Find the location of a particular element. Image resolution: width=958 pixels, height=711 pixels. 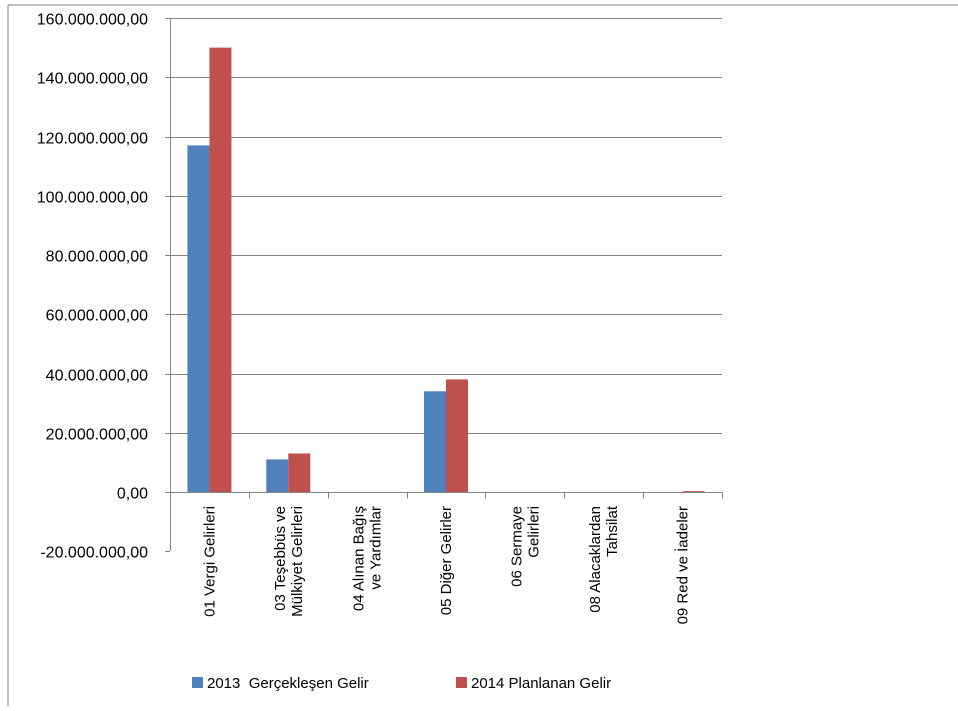

x-tick-label-line: 09 Red ve İadeler is located at coordinates (683, 565).